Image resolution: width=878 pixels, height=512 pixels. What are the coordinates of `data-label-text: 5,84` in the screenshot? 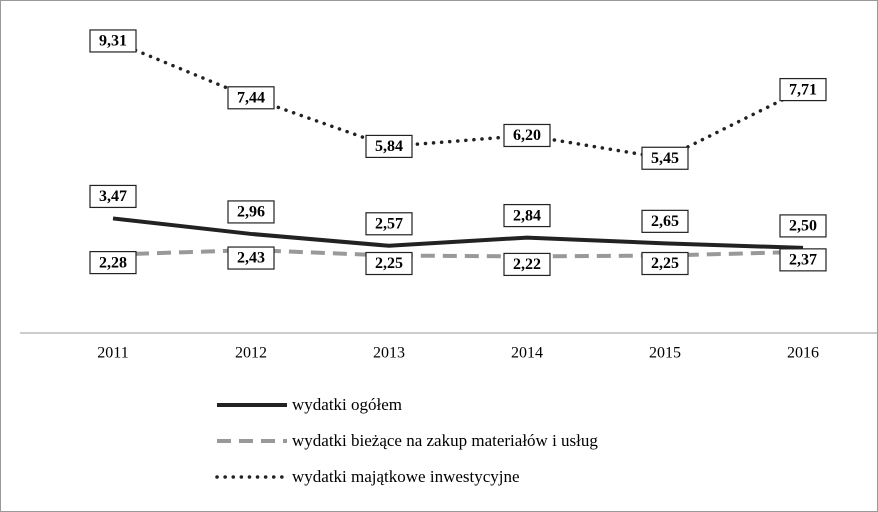 It's located at (389, 146).